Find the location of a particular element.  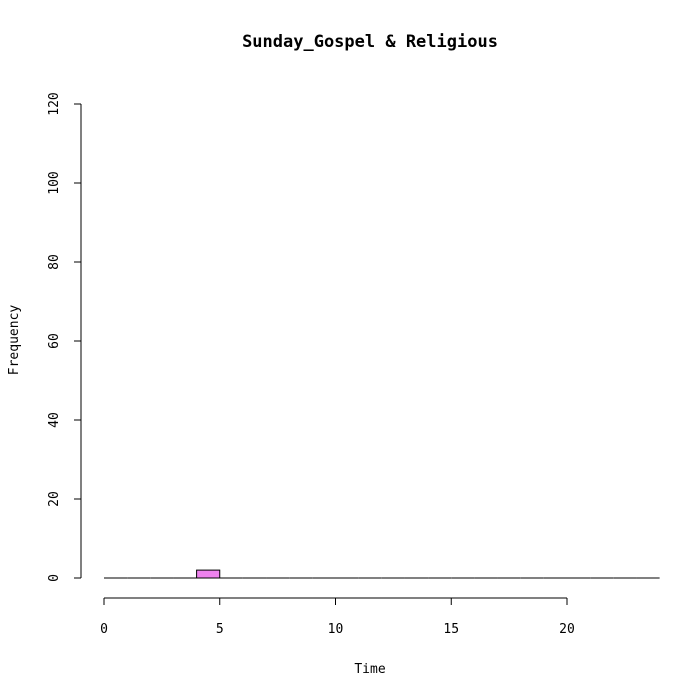

x-tick-label: 20 is located at coordinates (567, 629).